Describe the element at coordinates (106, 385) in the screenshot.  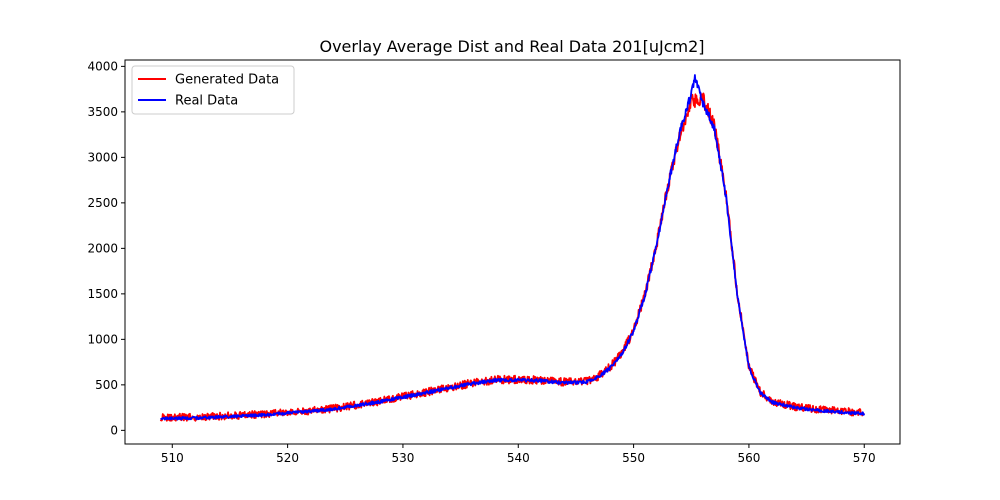
I see `y-tick-label: 500` at that location.